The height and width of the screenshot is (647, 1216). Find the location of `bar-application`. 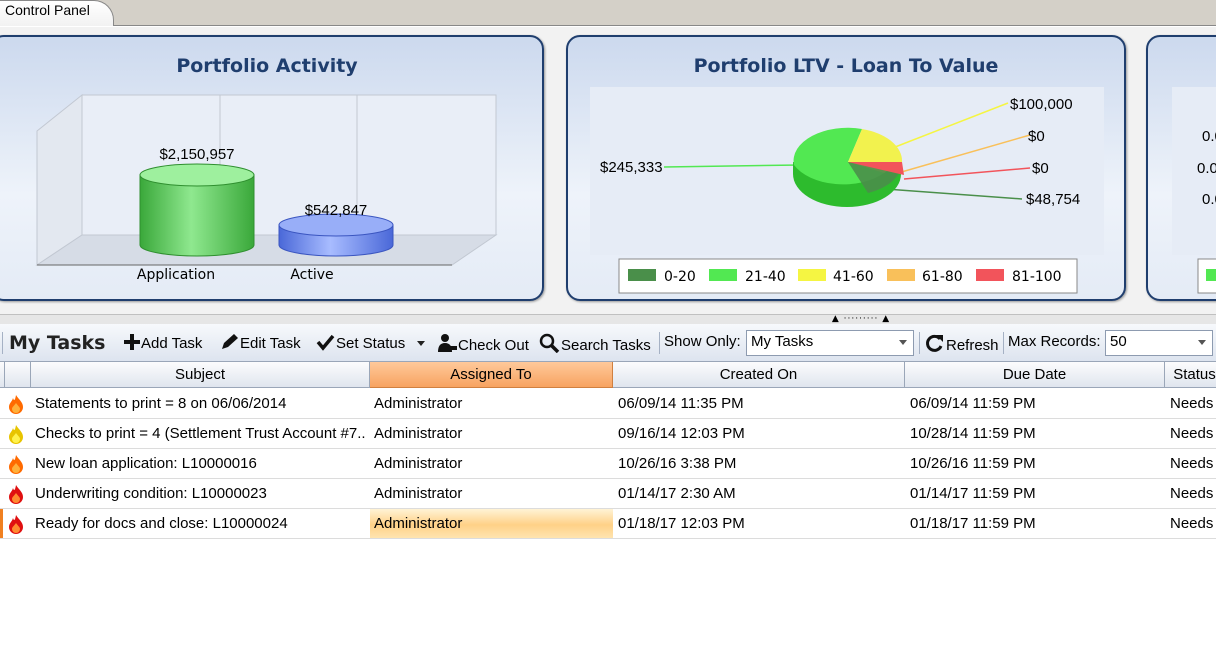

bar-application is located at coordinates (197, 210).